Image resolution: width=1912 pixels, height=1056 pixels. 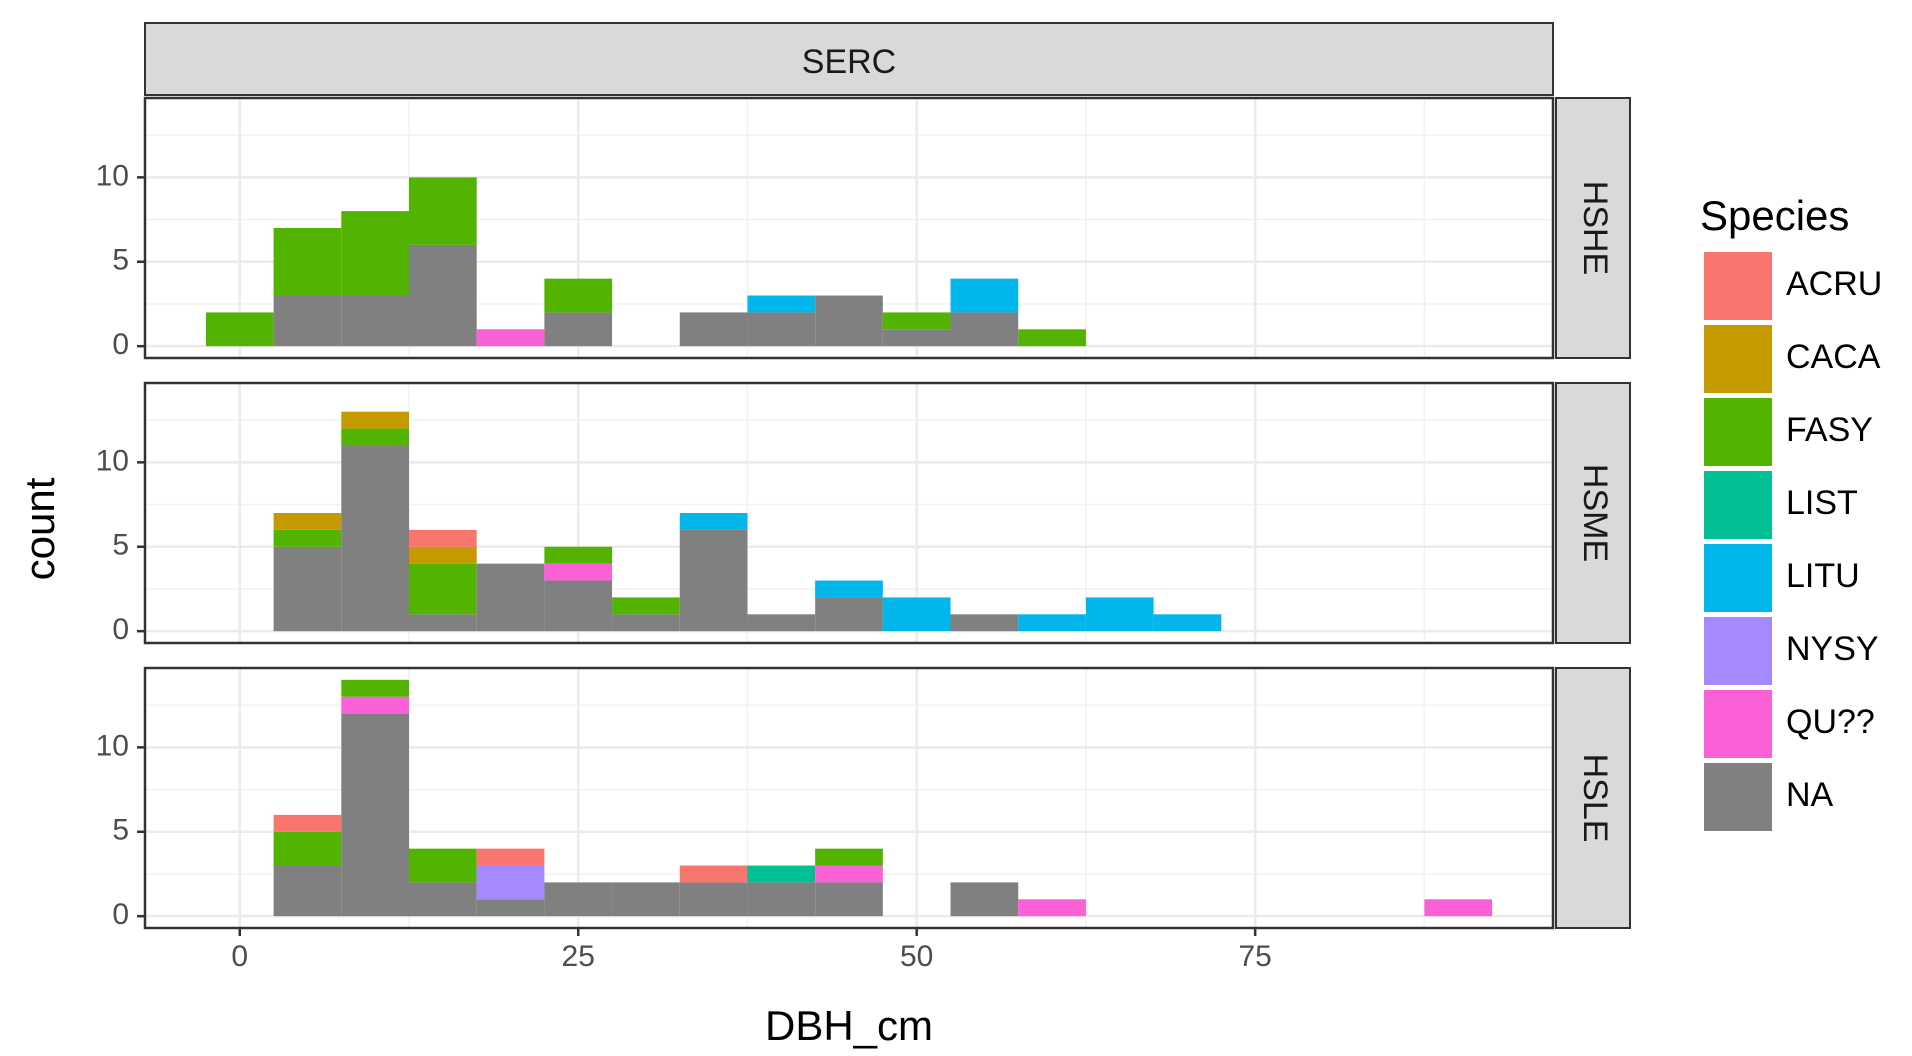 I want to click on legend-label: ACRU, so click(x=1834, y=284).